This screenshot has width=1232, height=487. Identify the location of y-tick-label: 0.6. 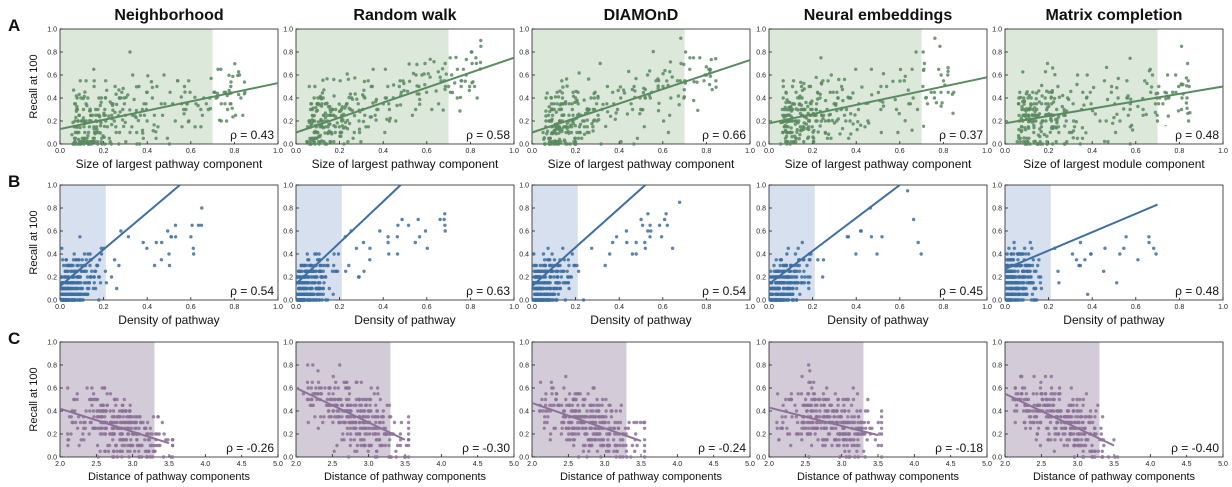
(52, 232).